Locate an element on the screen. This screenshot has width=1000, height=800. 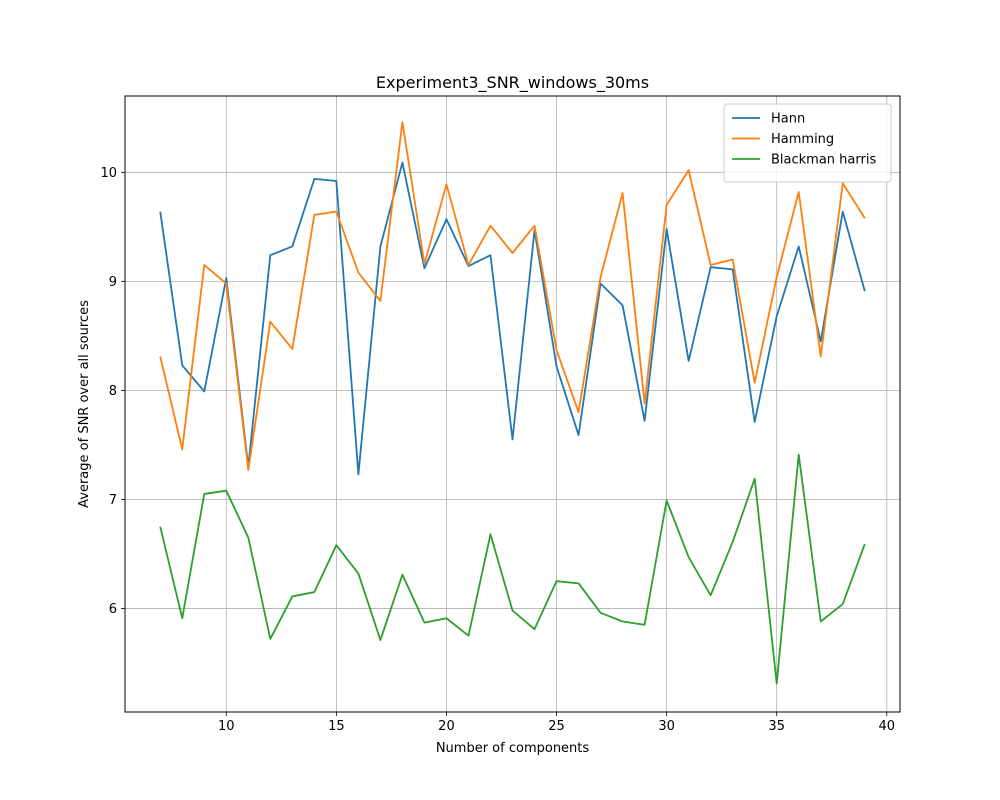
legend-label-blackman-harris: Blackman harris is located at coordinates (823, 160).